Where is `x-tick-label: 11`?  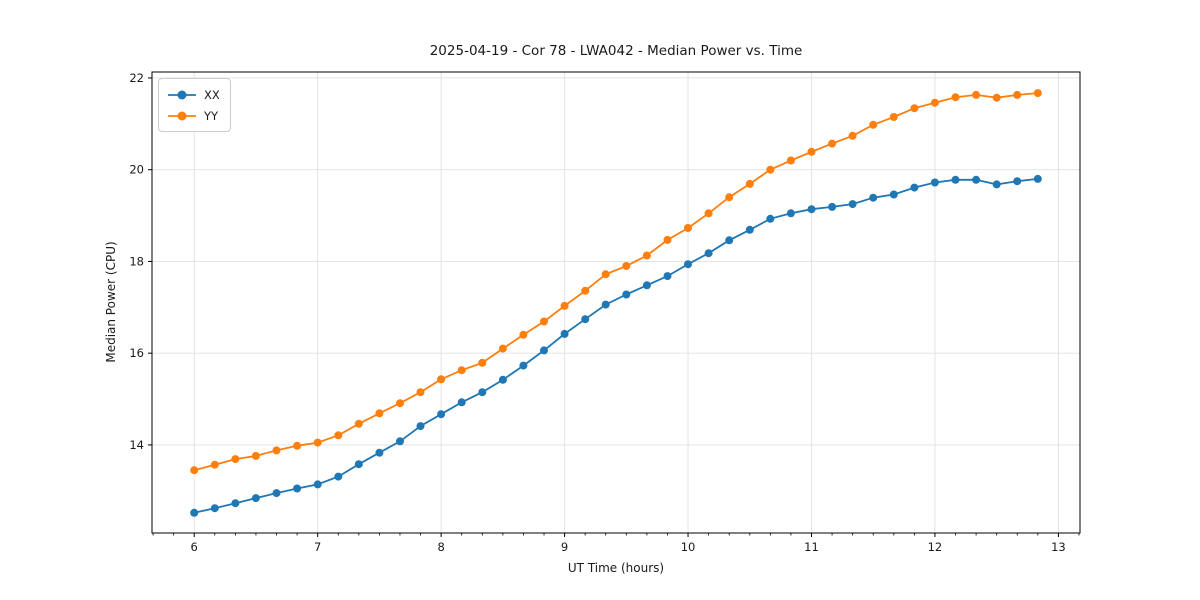
x-tick-label: 11 is located at coordinates (811, 547).